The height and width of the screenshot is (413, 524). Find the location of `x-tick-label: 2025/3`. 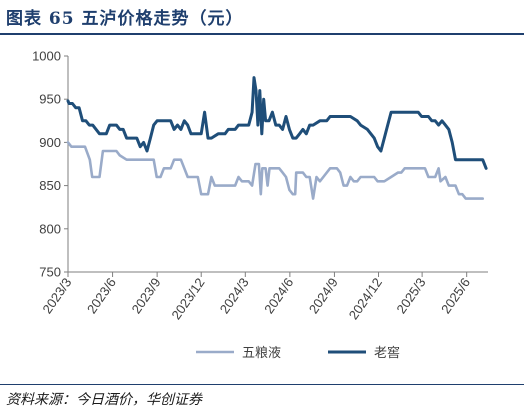

x-tick-label: 2025/3 is located at coordinates (410, 295).